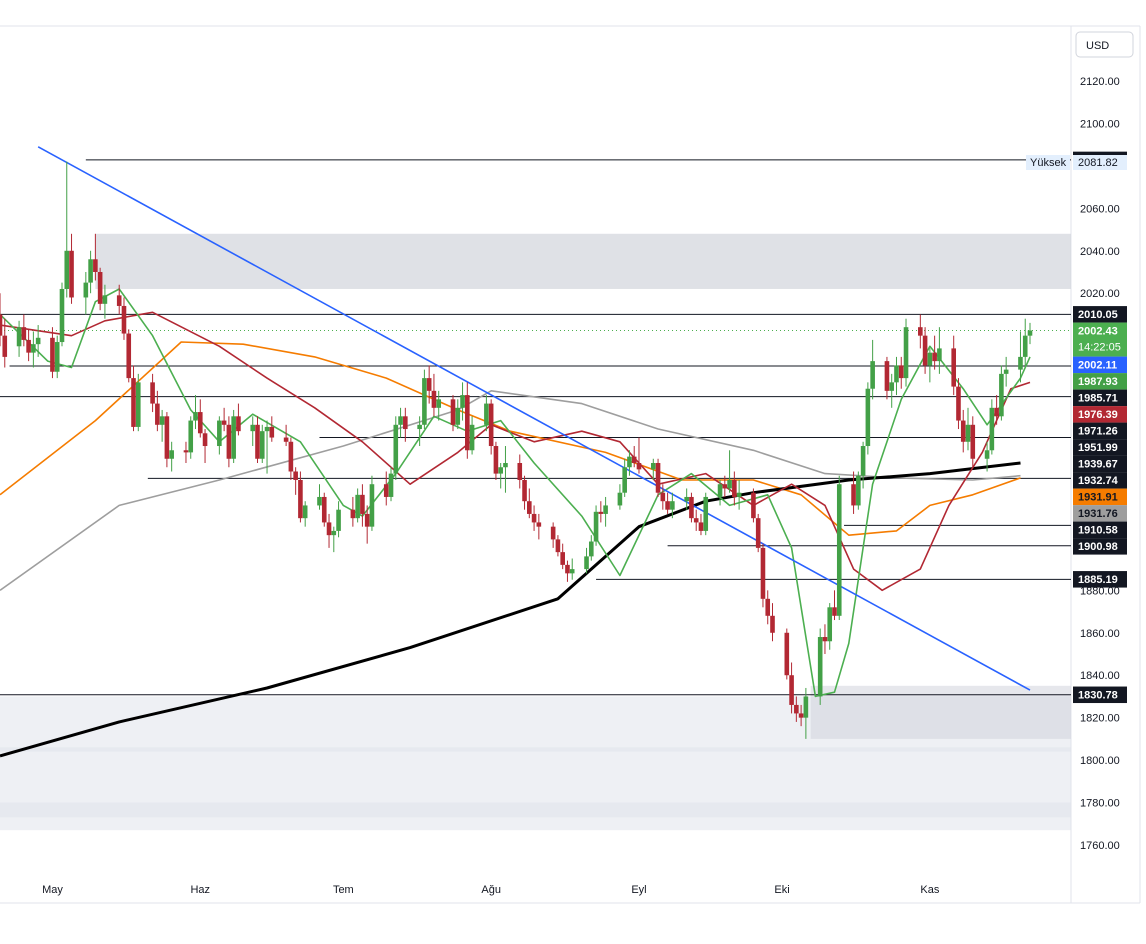  Describe the element at coordinates (1100, 530) in the screenshot. I see `price-label: 1910.58` at that location.